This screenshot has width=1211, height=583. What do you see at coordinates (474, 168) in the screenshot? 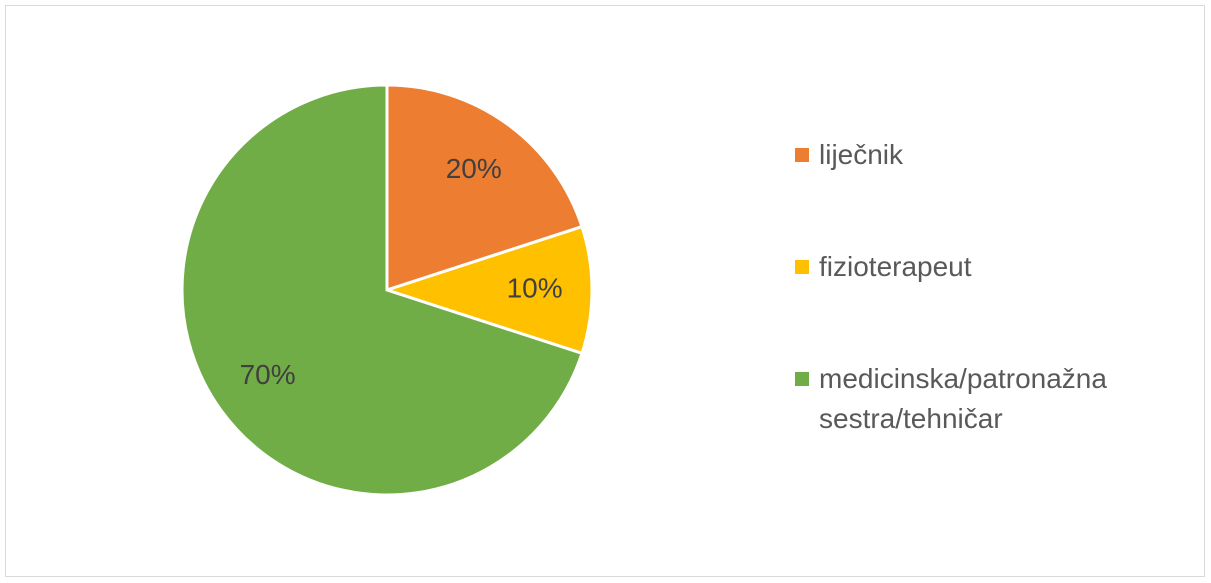
I see `data-label: 20%` at bounding box center [474, 168].